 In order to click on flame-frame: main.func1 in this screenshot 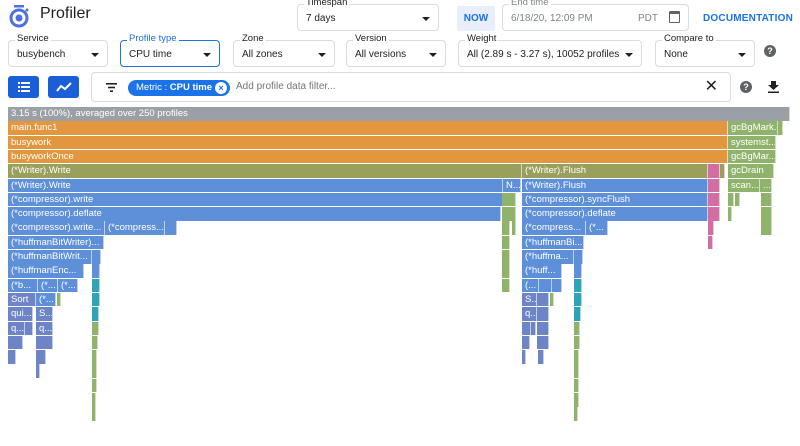, I will do `click(368, 128)`.